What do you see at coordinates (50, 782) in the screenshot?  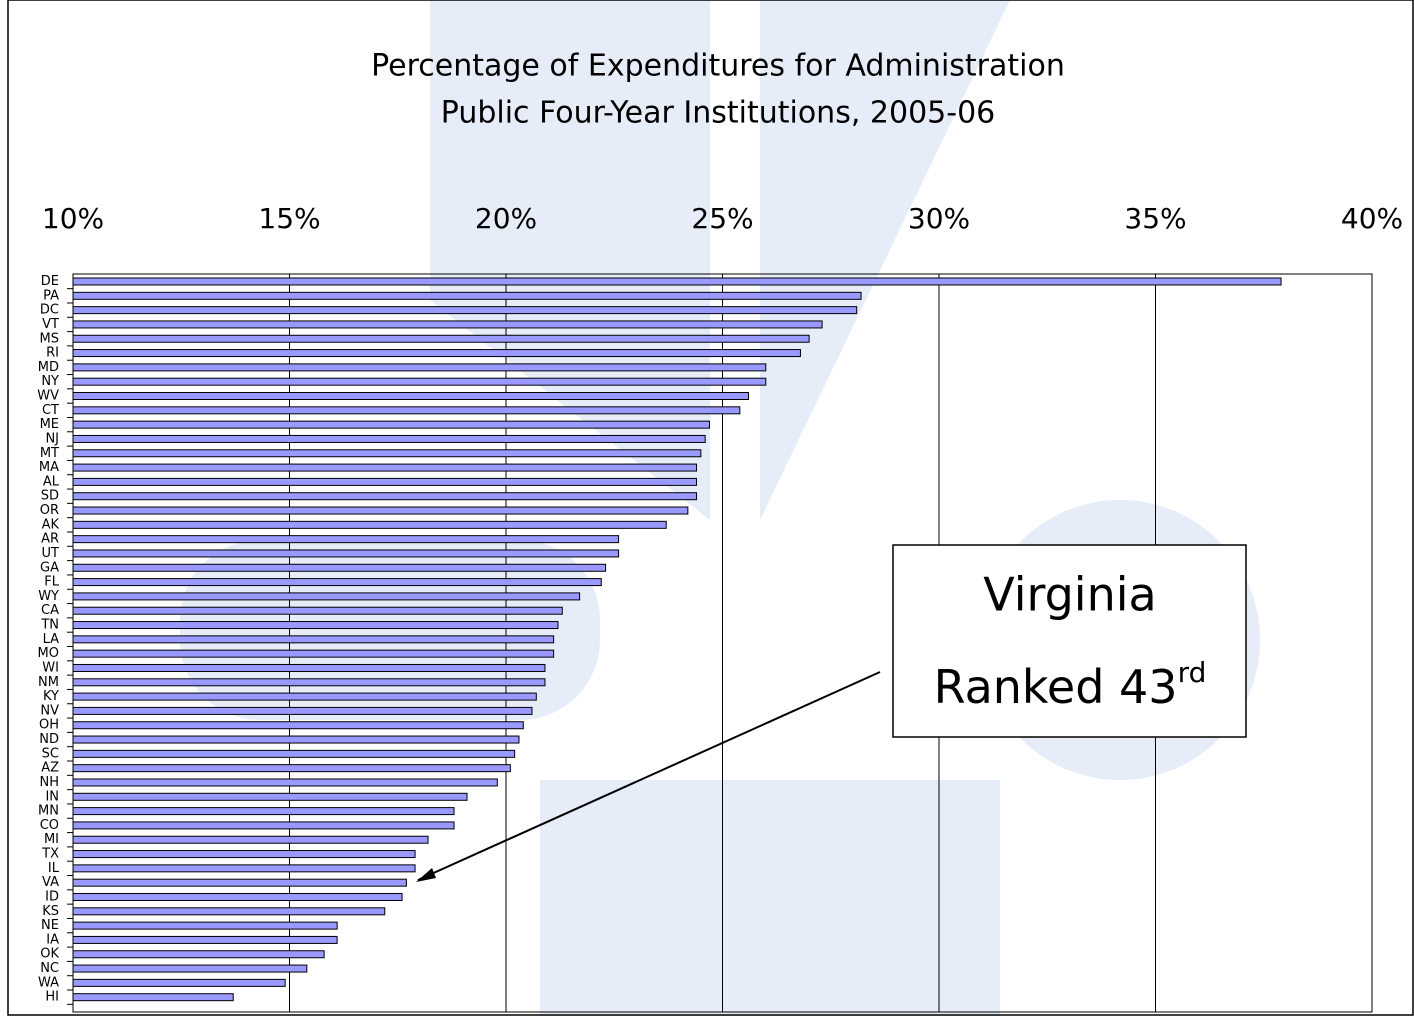 I see `y-tick-label: NH` at bounding box center [50, 782].